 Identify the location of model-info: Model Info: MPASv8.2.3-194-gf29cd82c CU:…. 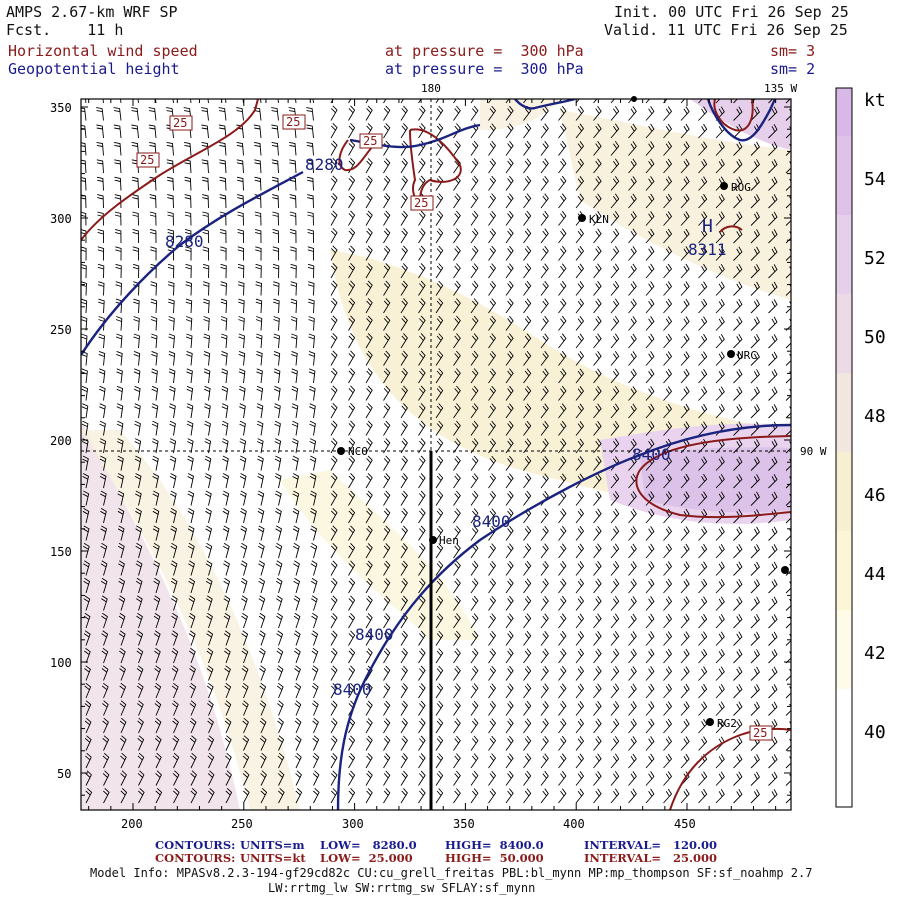
(451, 873).